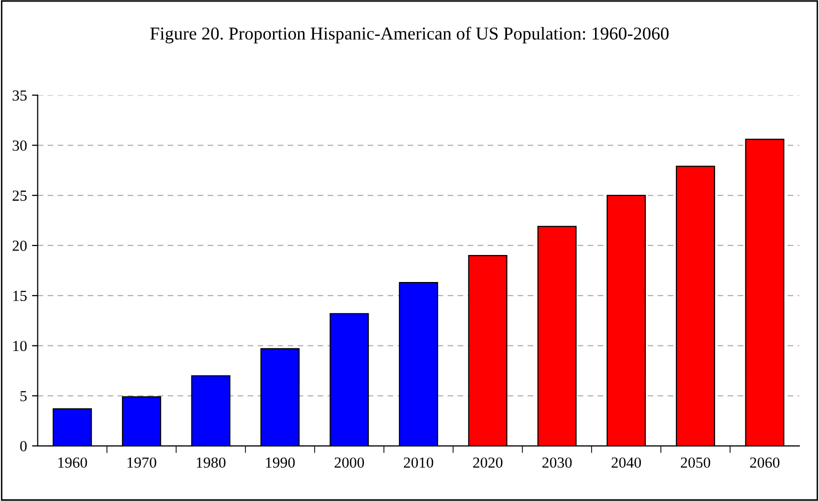  I want to click on y-tick-label: 20, so click(19, 245).